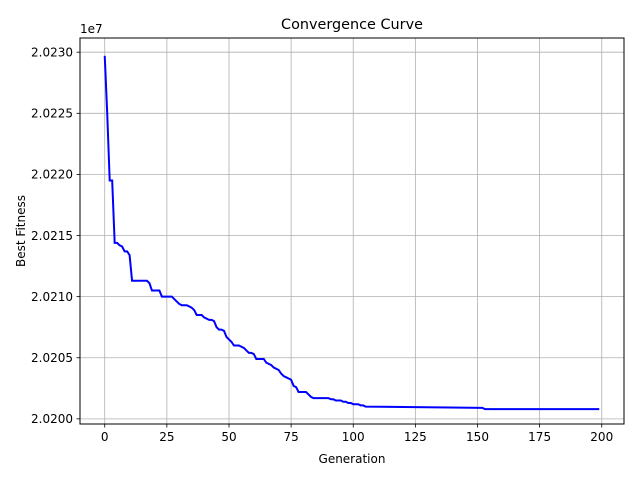 The image size is (640, 480). Describe the element at coordinates (52, 236) in the screenshot. I see `y-tick-label: 2.0215` at that location.